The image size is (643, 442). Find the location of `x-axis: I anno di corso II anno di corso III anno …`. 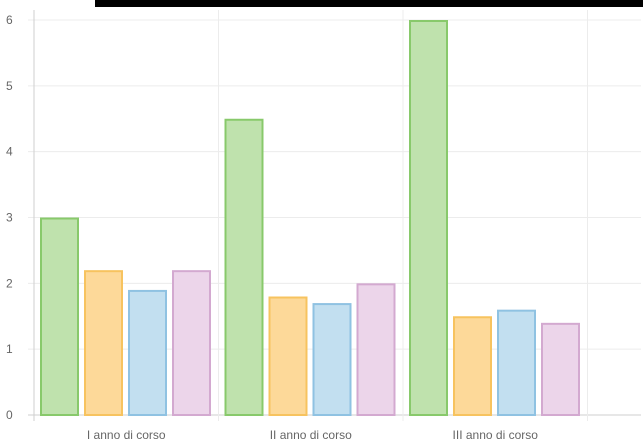

x-axis: I anno di corso II anno di corso III anno … is located at coordinates (312, 435).